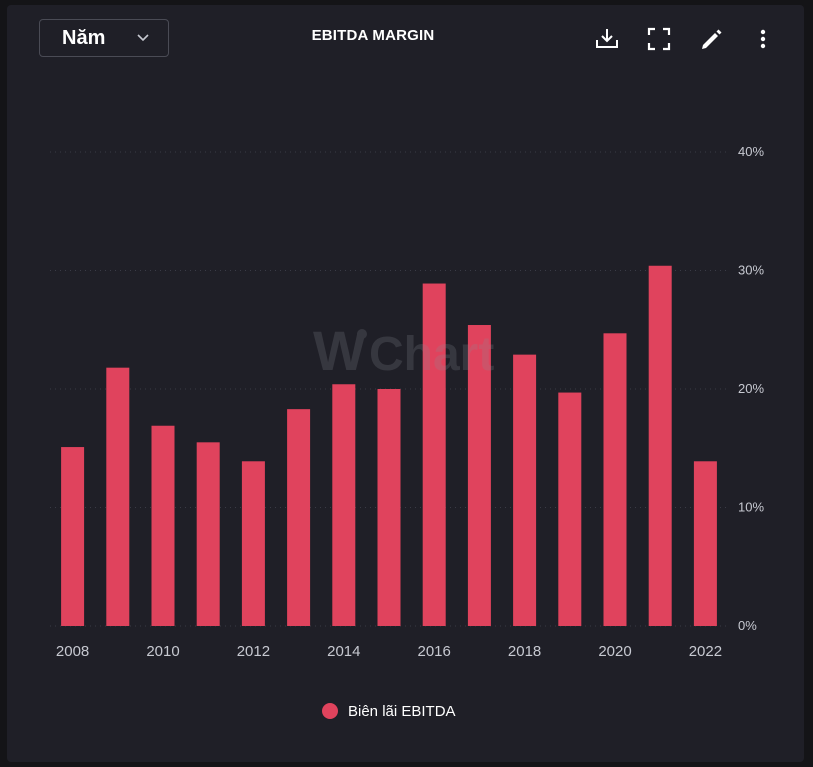 Image resolution: width=813 pixels, height=767 pixels. What do you see at coordinates (659, 39) in the screenshot?
I see `fullscreen-icon` at bounding box center [659, 39].